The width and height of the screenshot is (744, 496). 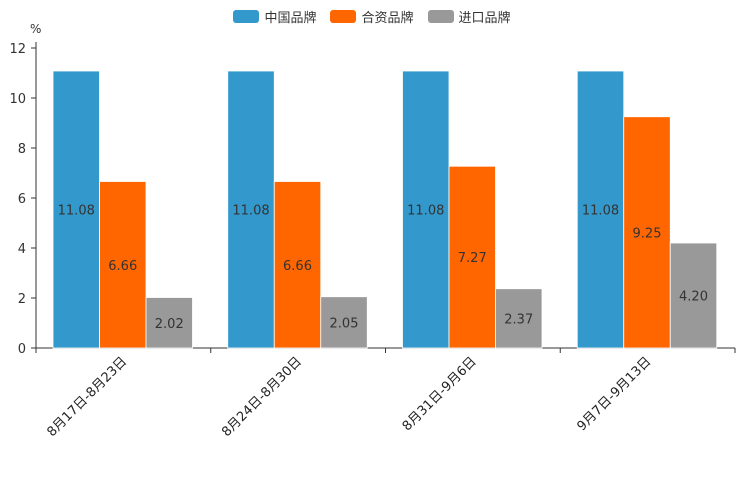 What do you see at coordinates (22, 149) in the screenshot?
I see `y-tick-label: 8` at bounding box center [22, 149].